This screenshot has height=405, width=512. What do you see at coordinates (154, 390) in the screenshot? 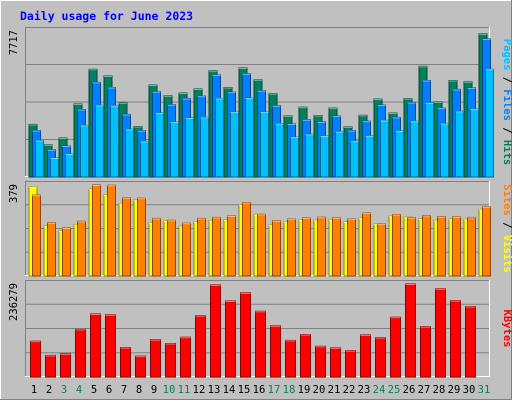
I see `x-tick-label: 9` at bounding box center [154, 390].